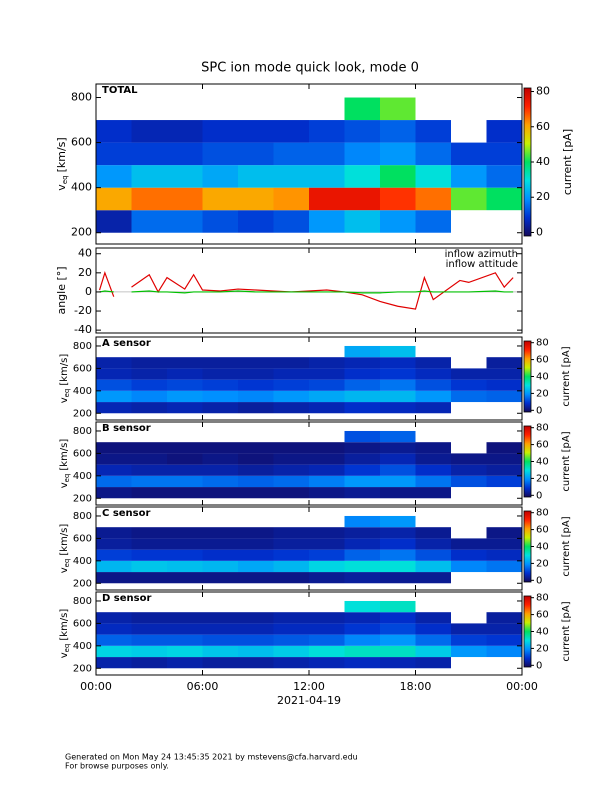  Describe the element at coordinates (126, 343) in the screenshot. I see `panel-label: A sensor` at that location.